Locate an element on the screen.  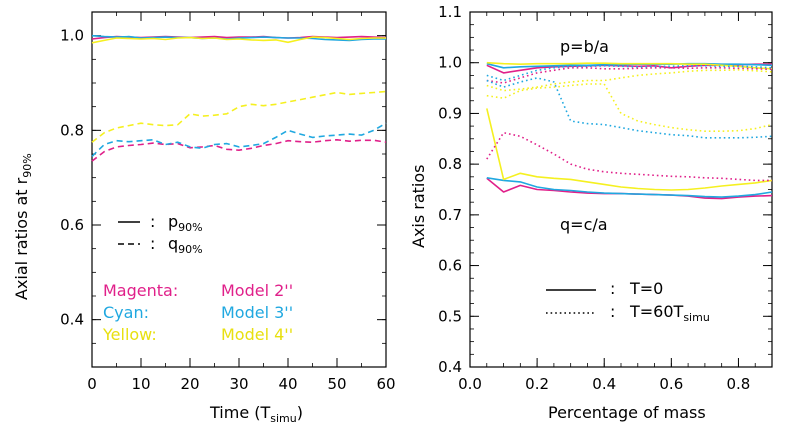
color-key-magenta-name: Magenta: is located at coordinates (140, 290).